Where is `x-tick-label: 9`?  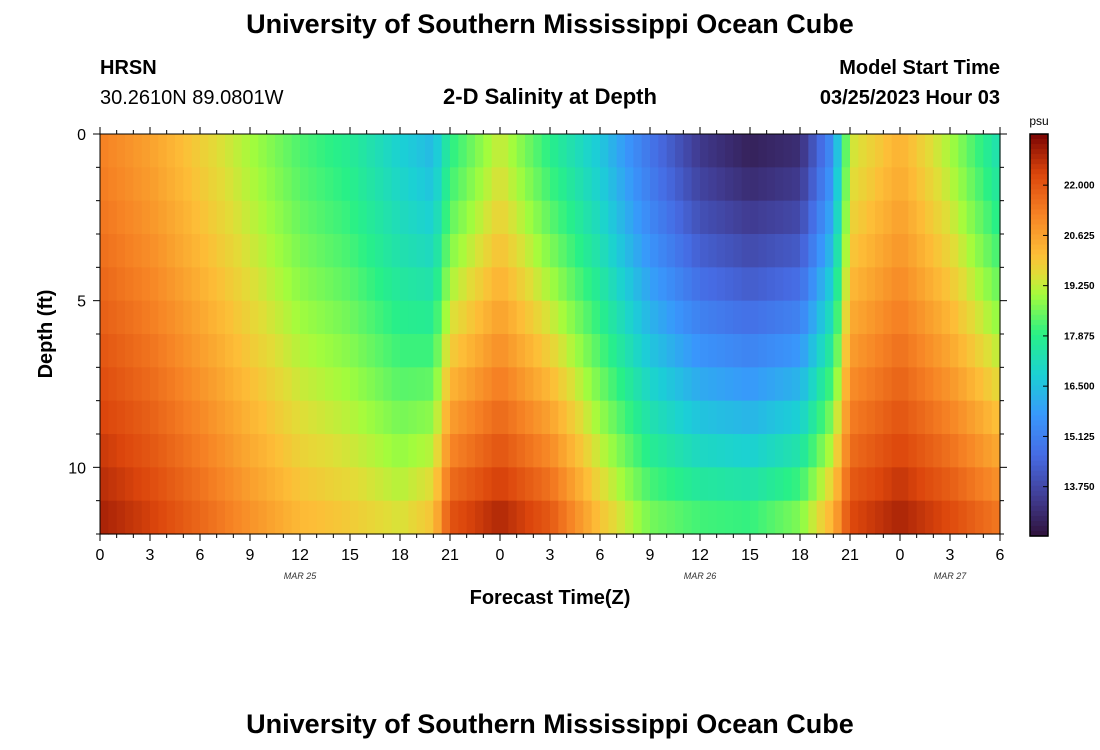
x-tick-label: 9 is located at coordinates (250, 555).